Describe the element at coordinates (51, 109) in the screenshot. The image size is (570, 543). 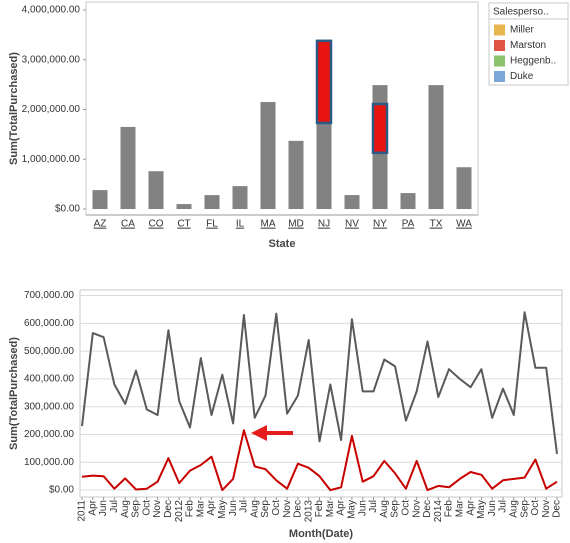
I see `y-tick-label: 2,000,000.00` at that location.